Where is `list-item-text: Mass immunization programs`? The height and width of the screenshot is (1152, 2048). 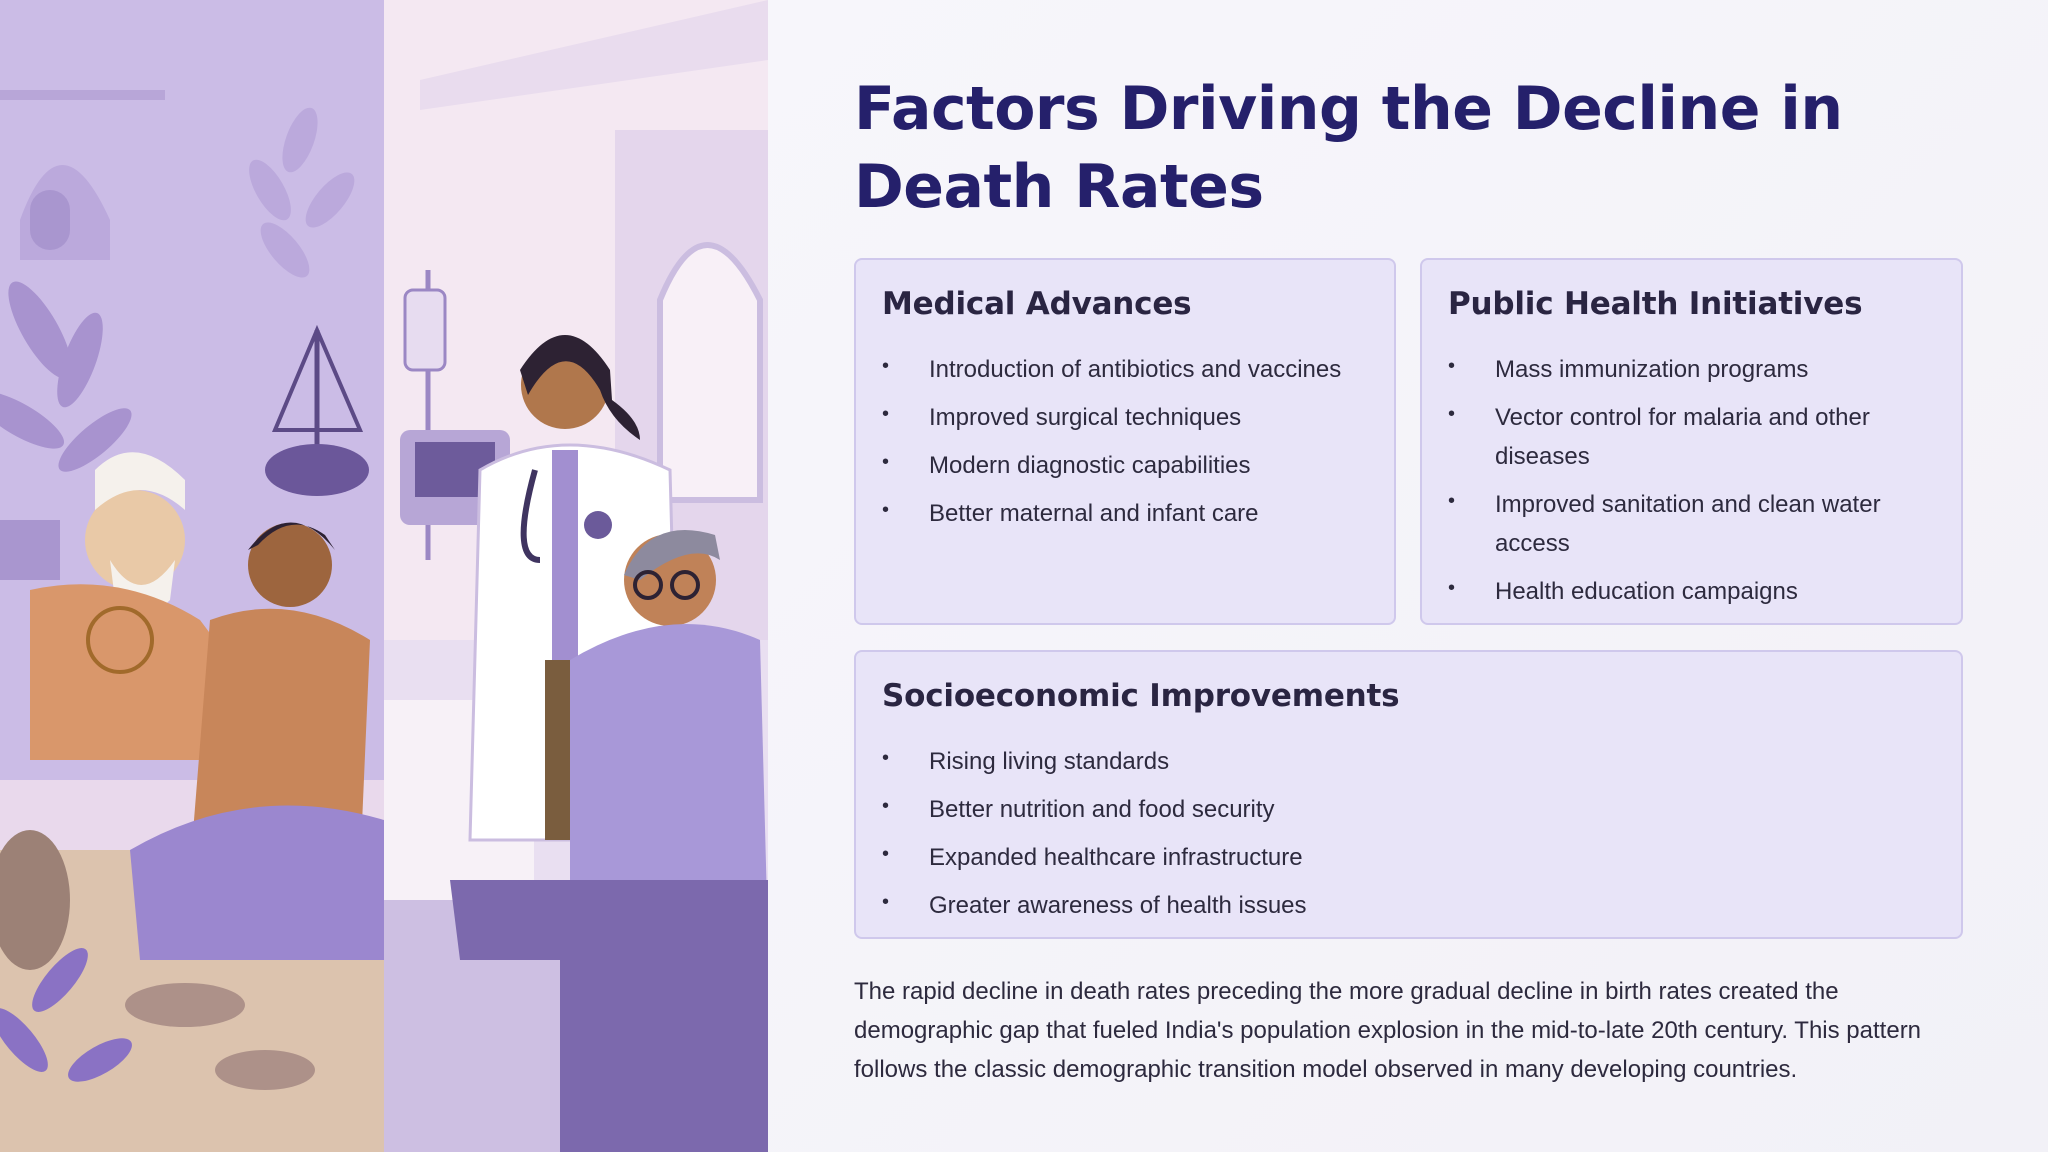
list-item-text: Mass immunization programs is located at coordinates (1652, 369).